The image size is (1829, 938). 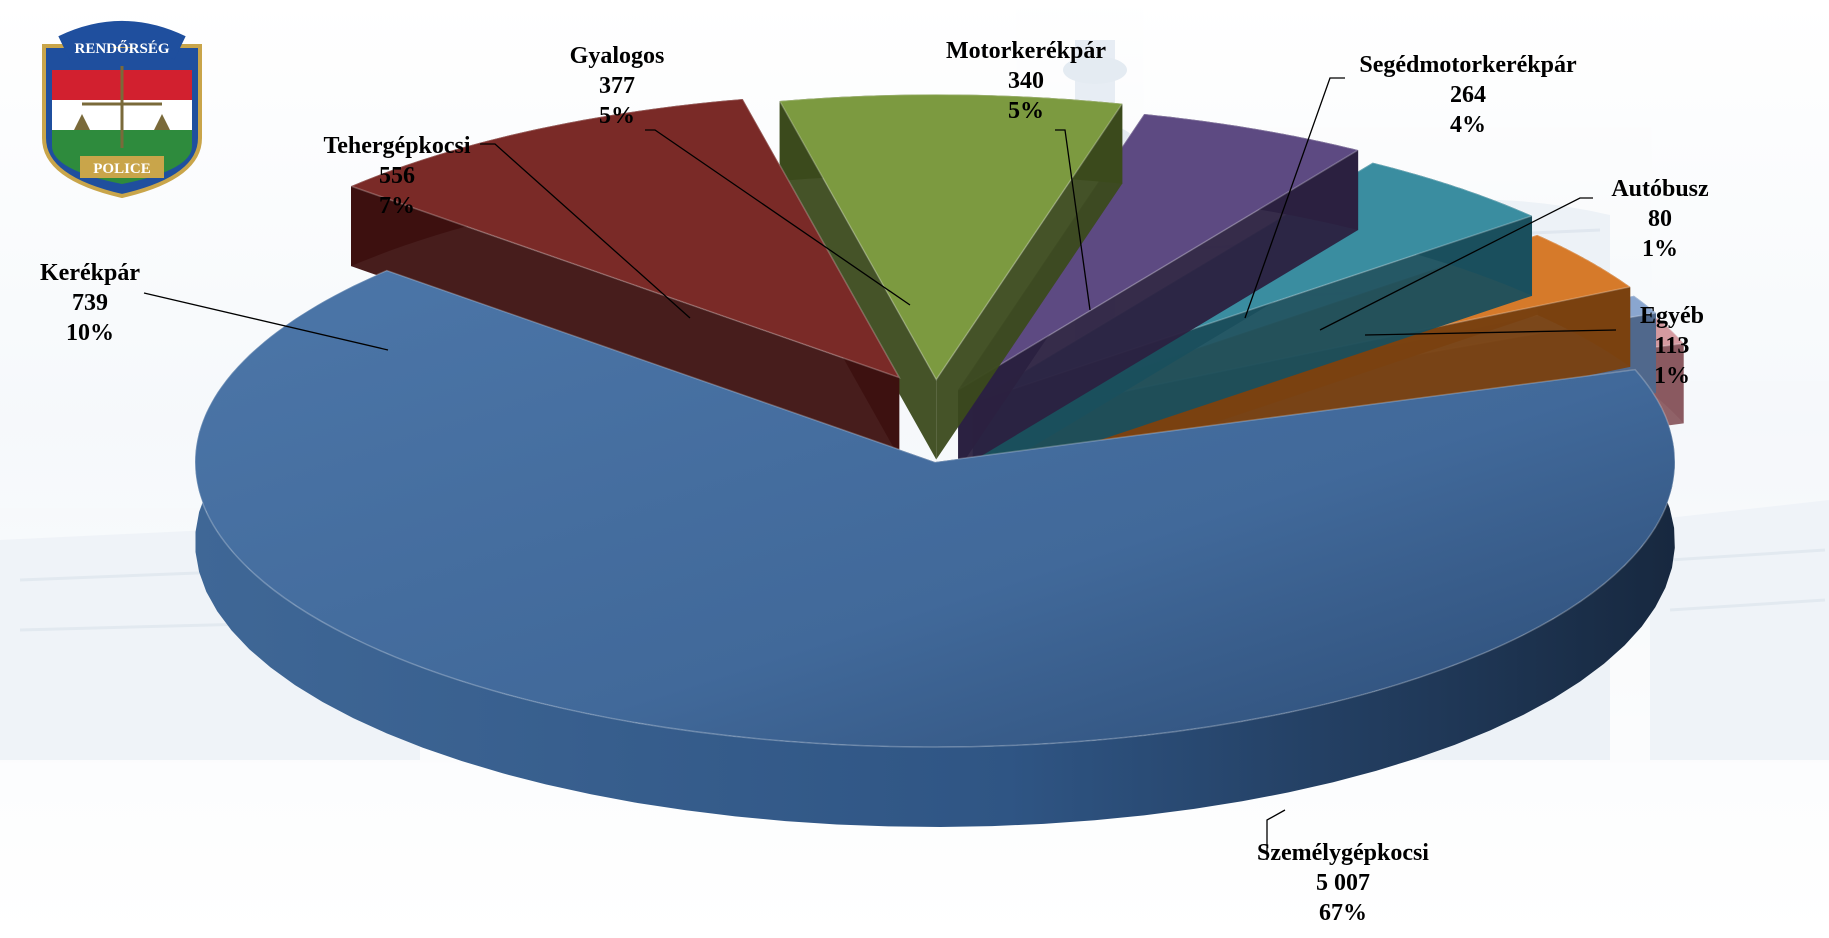 I want to click on leader-line-truck, so click(x=585, y=231).